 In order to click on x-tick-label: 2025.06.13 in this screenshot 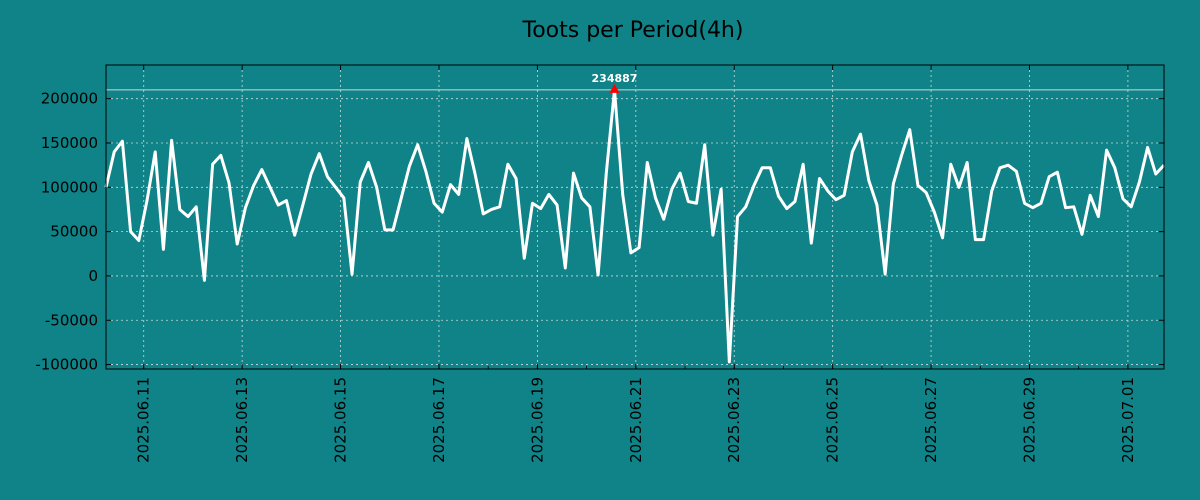, I will do `click(242, 420)`.